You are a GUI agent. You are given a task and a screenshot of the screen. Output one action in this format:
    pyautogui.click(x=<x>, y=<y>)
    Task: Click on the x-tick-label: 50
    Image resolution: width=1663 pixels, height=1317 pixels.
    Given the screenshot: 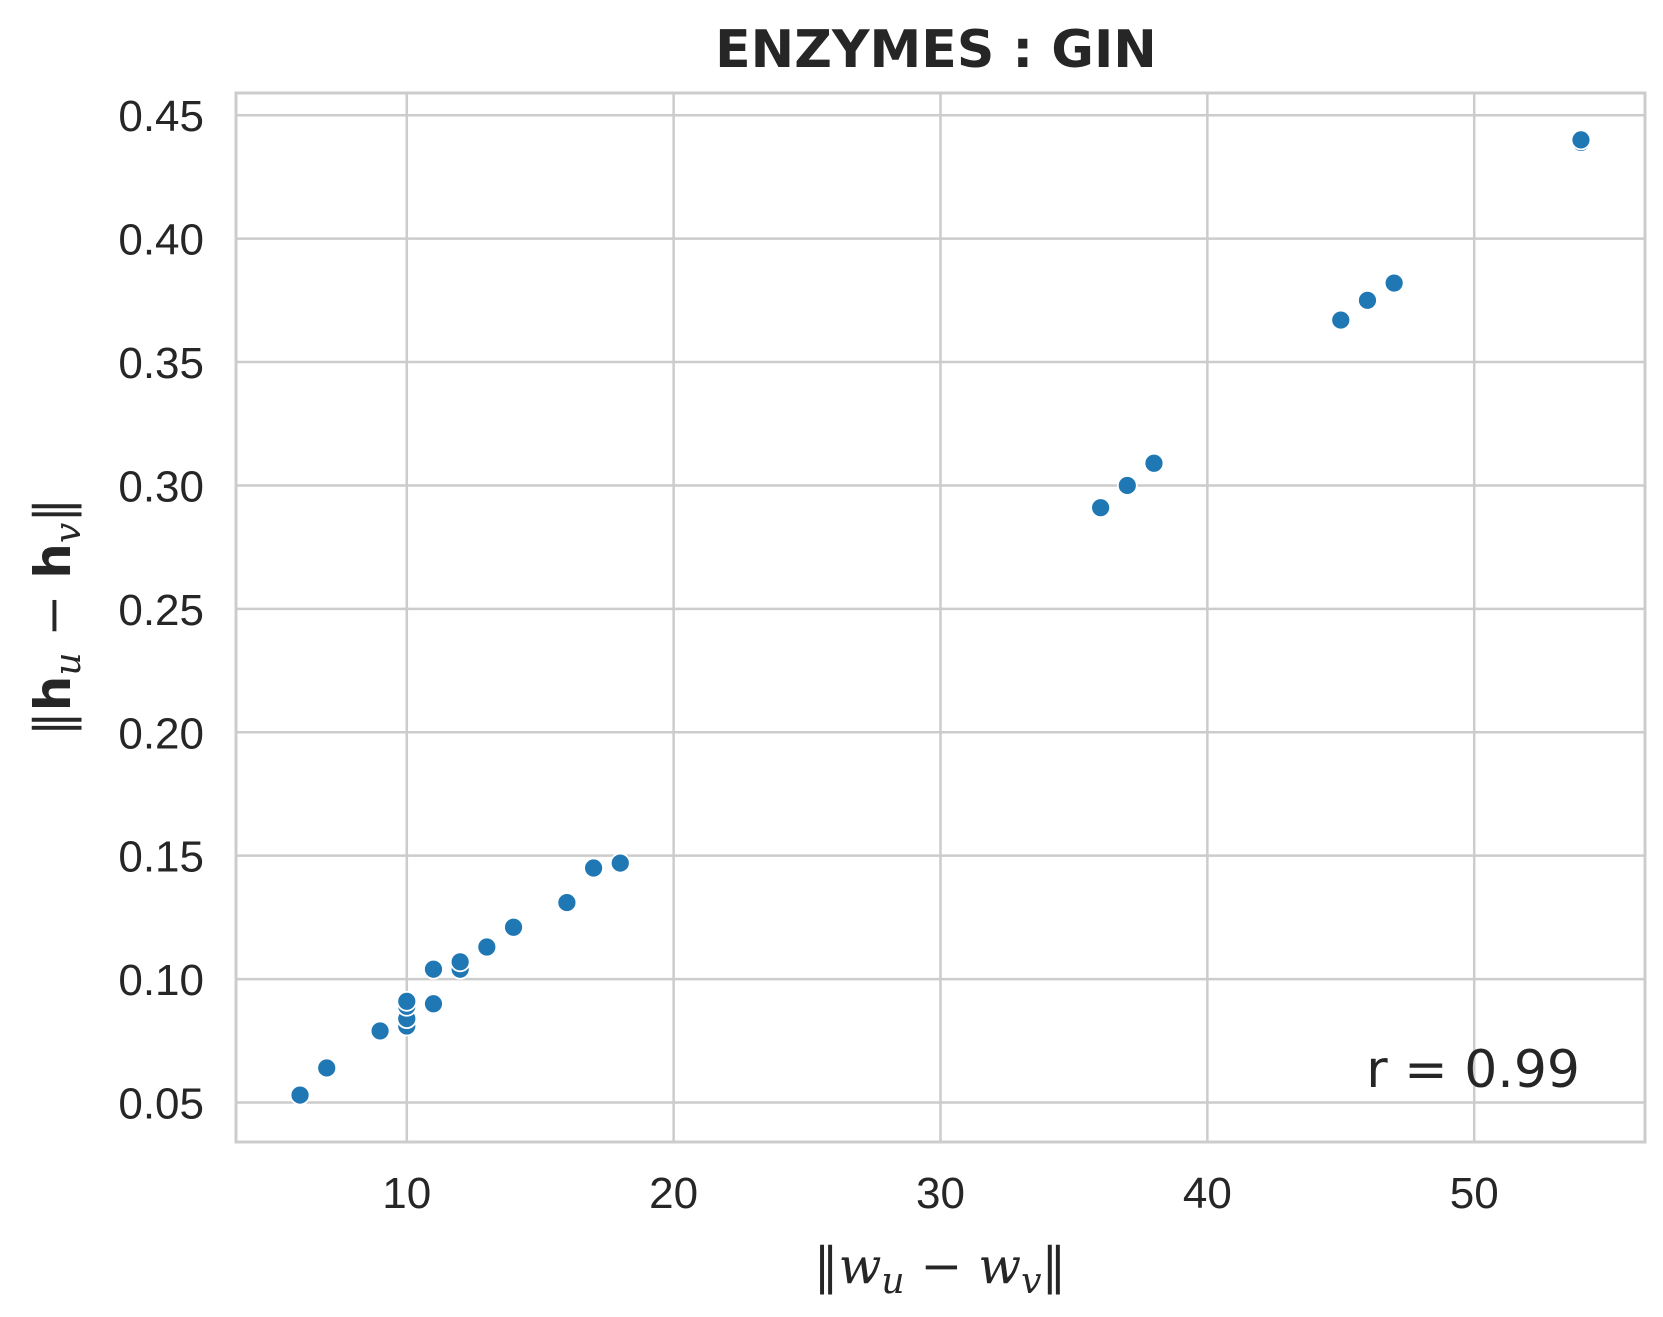 What is the action you would take?
    pyautogui.click(x=1474, y=1193)
    